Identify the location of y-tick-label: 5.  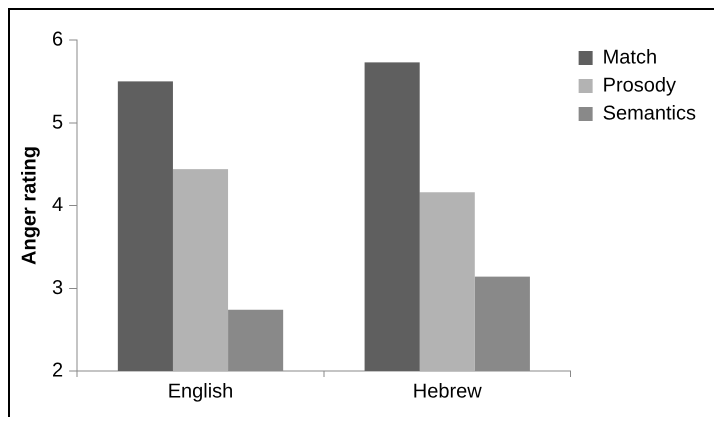
(58, 122).